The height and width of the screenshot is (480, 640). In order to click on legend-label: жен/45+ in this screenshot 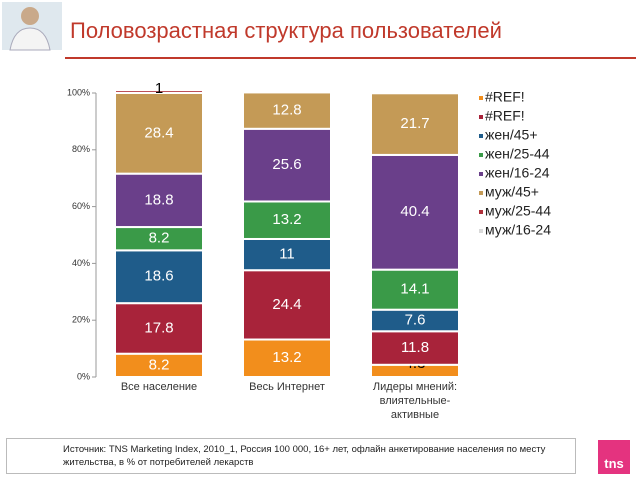, I will do `click(511, 135)`.